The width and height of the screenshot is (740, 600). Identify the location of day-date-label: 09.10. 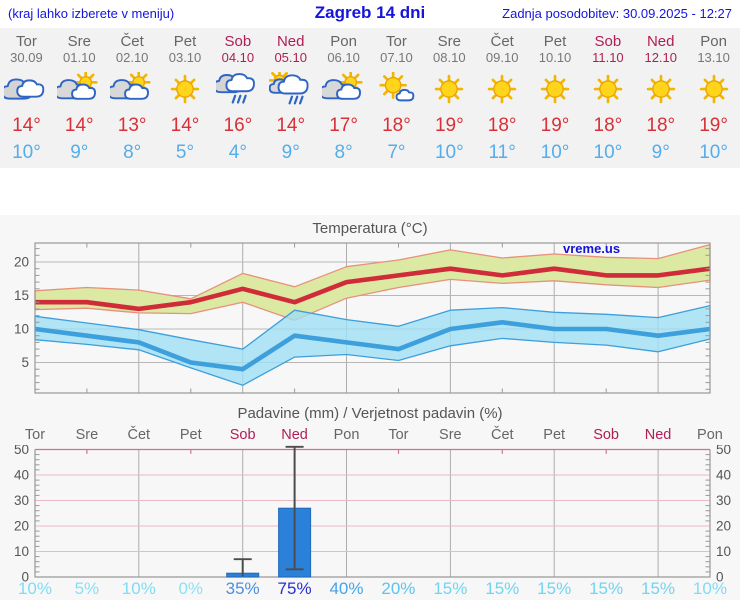
(502, 57).